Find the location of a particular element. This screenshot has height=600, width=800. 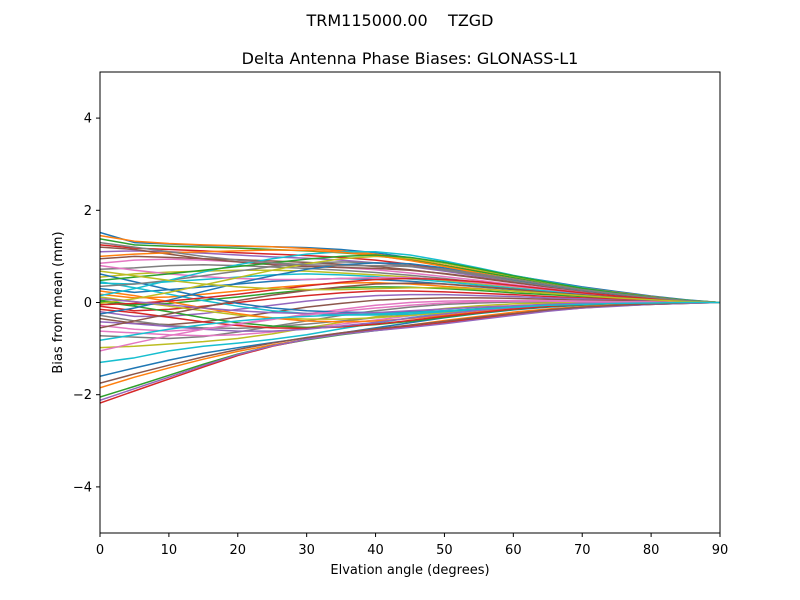

x-tick-label: 80 is located at coordinates (651, 550).